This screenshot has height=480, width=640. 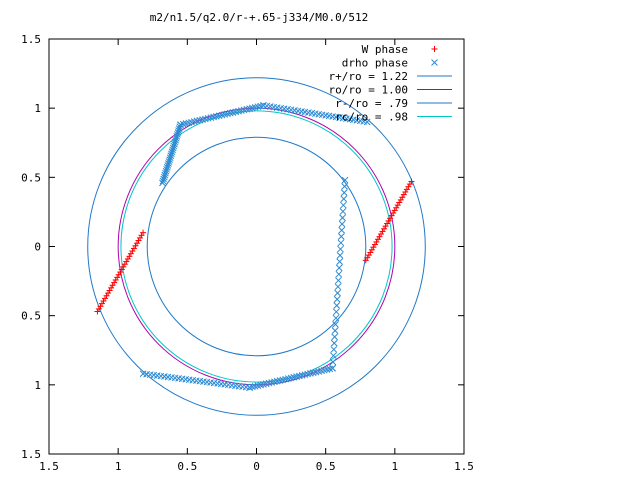 What do you see at coordinates (37, 108) in the screenshot?
I see `y-tick-label: 1` at bounding box center [37, 108].